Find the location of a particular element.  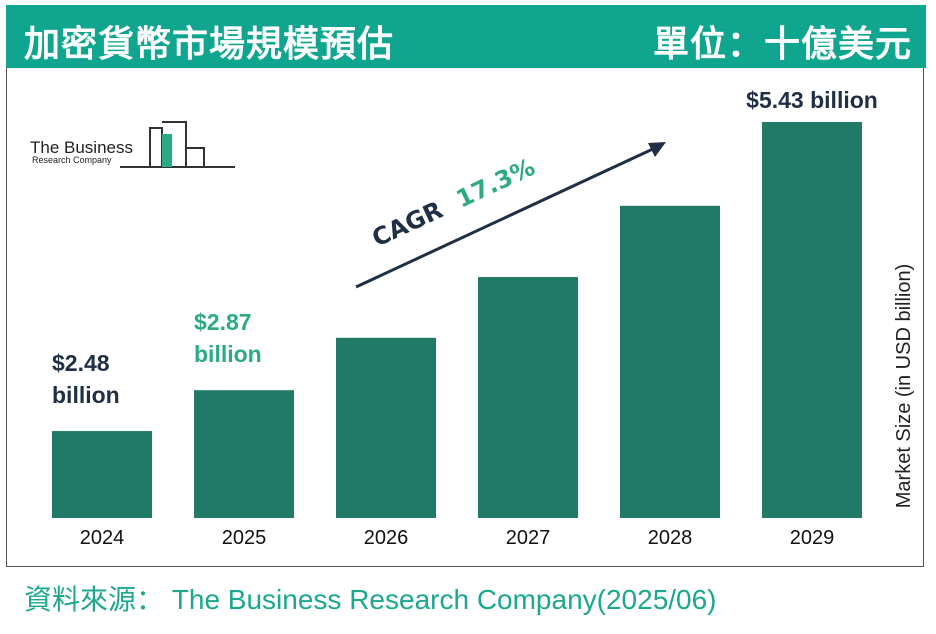

cagr-annotation: CAGR 17.3% is located at coordinates (510, 215).